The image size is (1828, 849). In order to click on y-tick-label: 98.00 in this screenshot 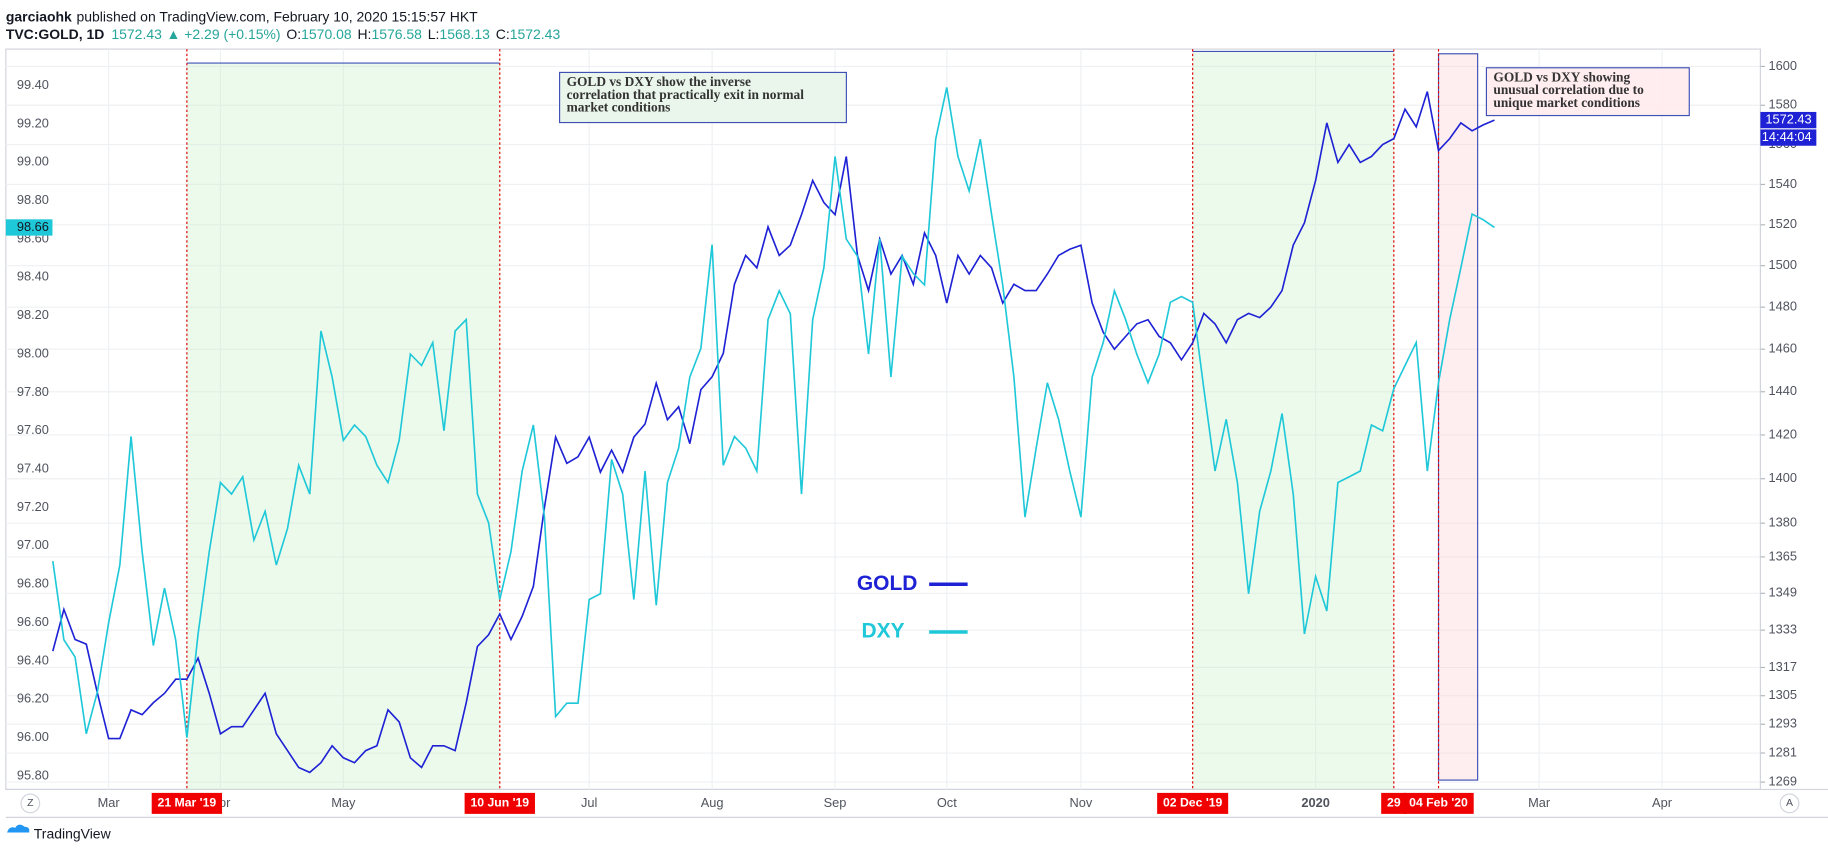, I will do `click(33, 352)`.